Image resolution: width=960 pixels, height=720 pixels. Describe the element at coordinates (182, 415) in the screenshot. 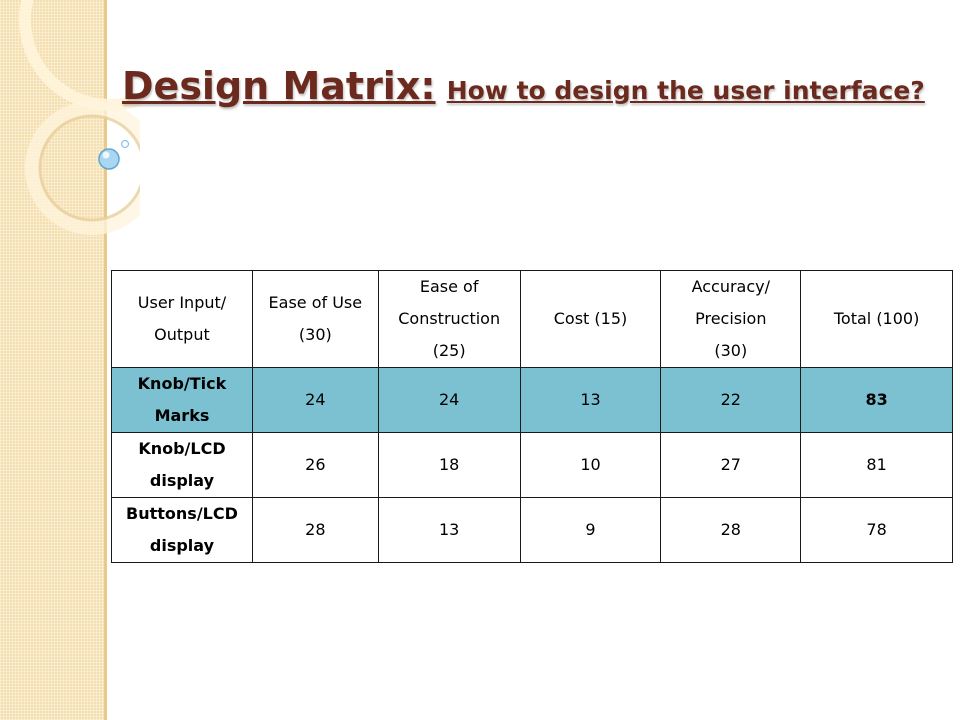

I see `cell-text-line: Marks` at that location.